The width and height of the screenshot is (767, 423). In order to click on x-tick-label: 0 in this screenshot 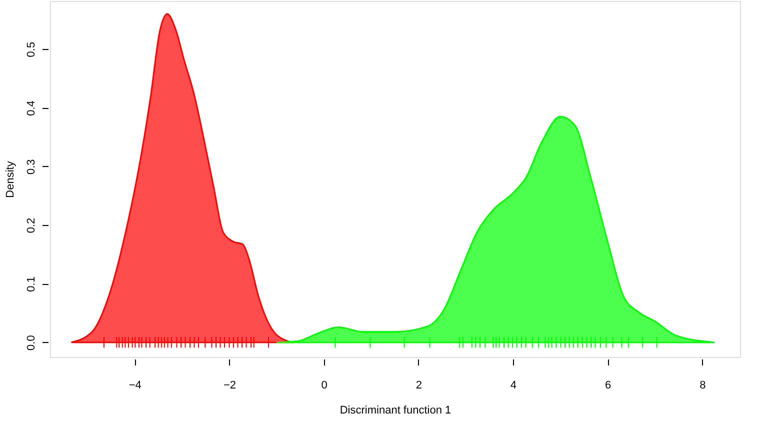, I will do `click(324, 386)`.